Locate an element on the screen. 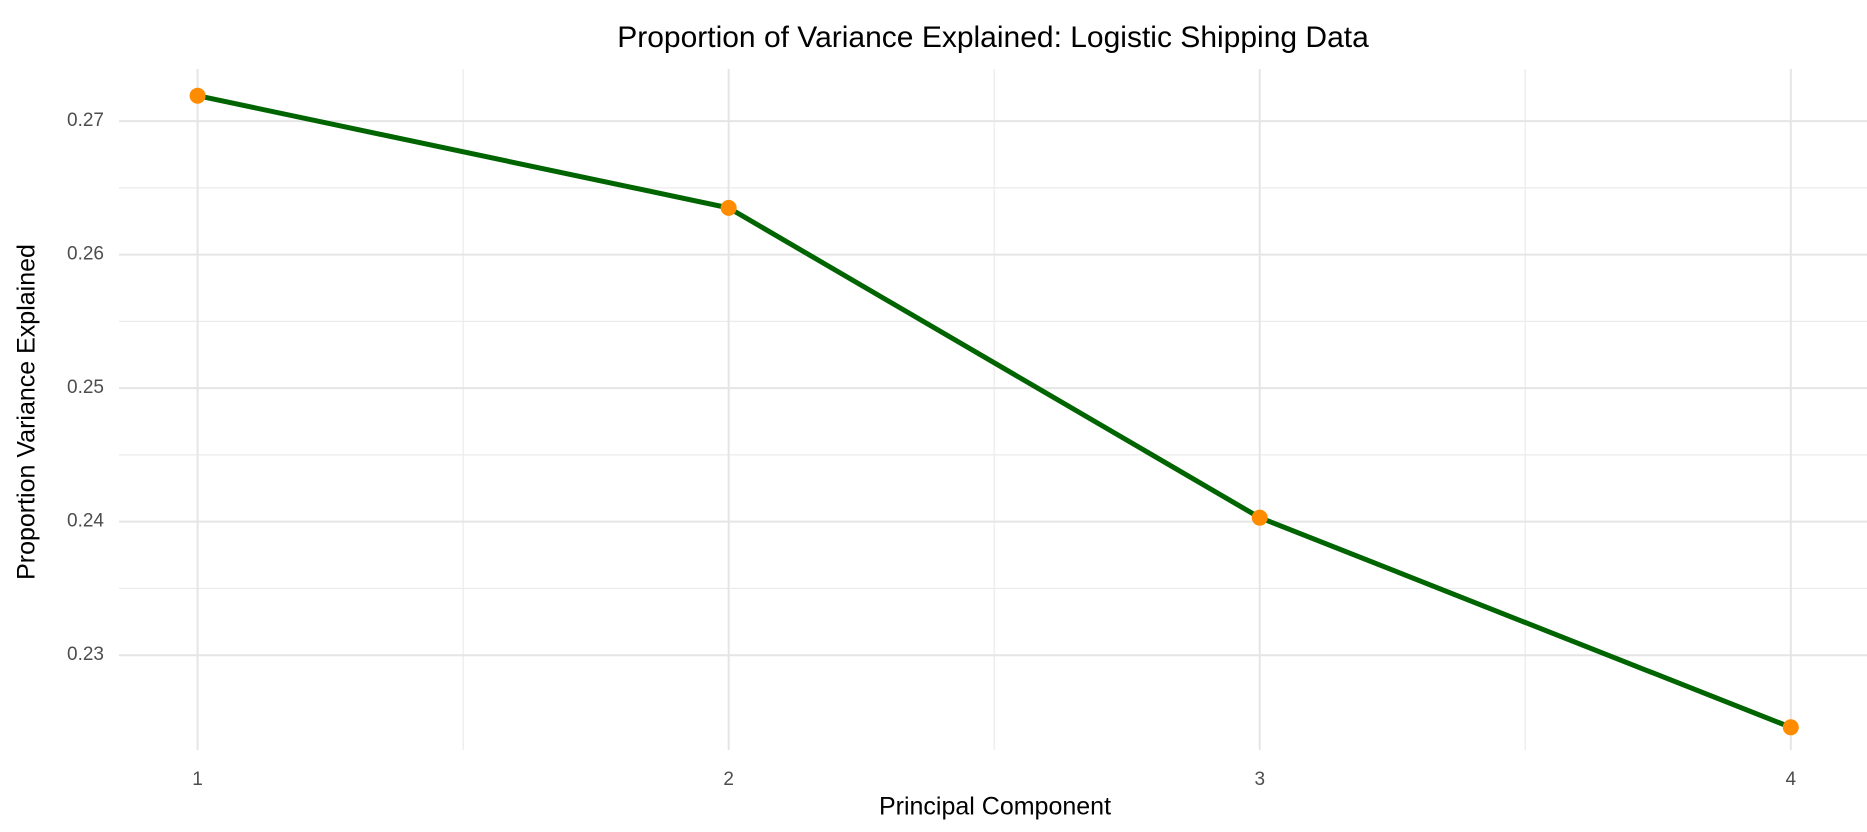 The height and width of the screenshot is (832, 1867). x-tick-label: 2 is located at coordinates (728, 779).